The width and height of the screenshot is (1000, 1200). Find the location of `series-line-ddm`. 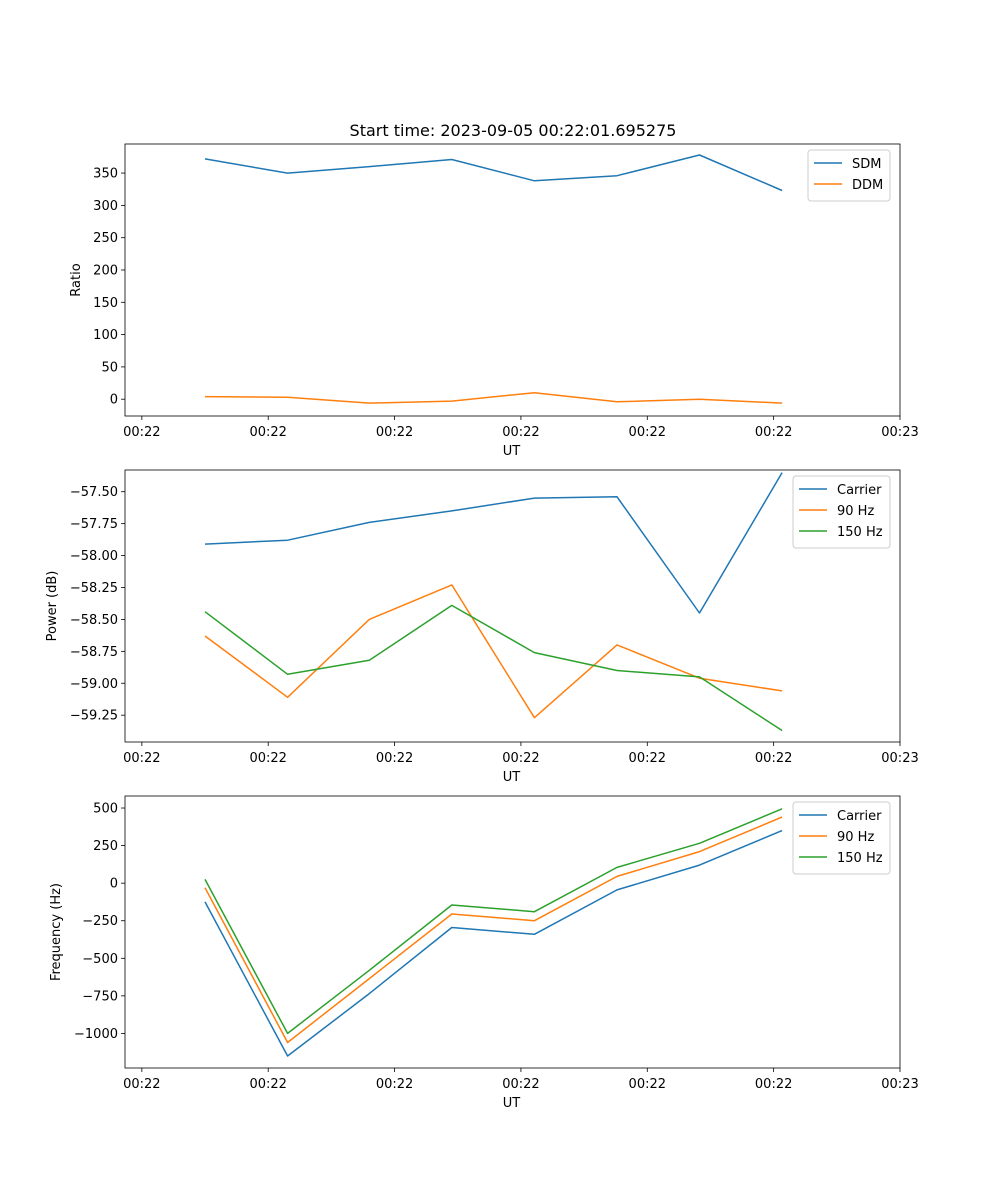

series-line-ddm is located at coordinates (493, 397).